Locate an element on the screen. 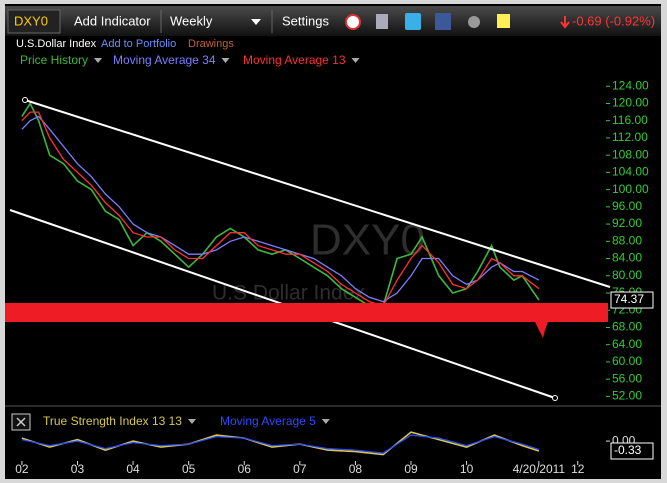  red-arrow is located at coordinates (541, 330).